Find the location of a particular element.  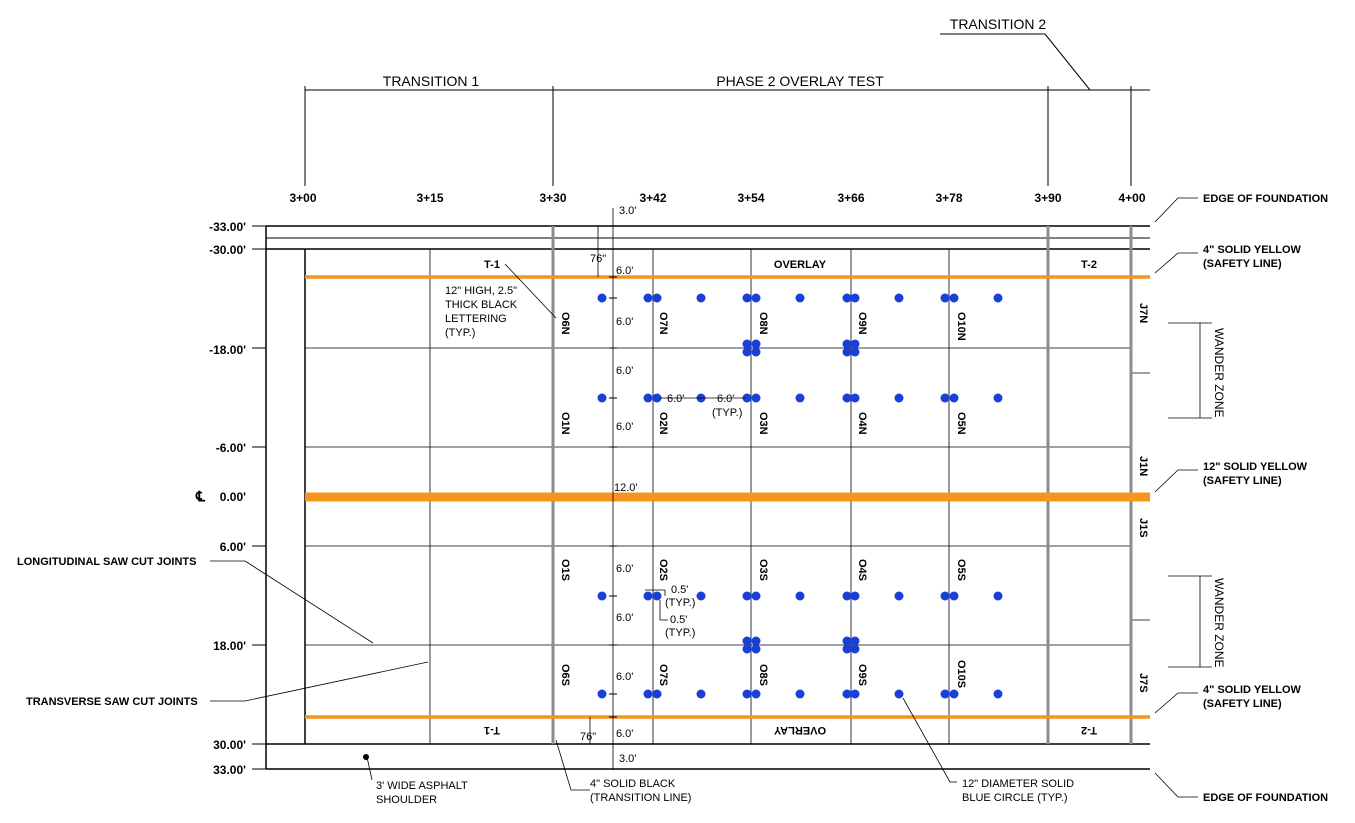

station-label: 3+90 is located at coordinates (1047, 198).